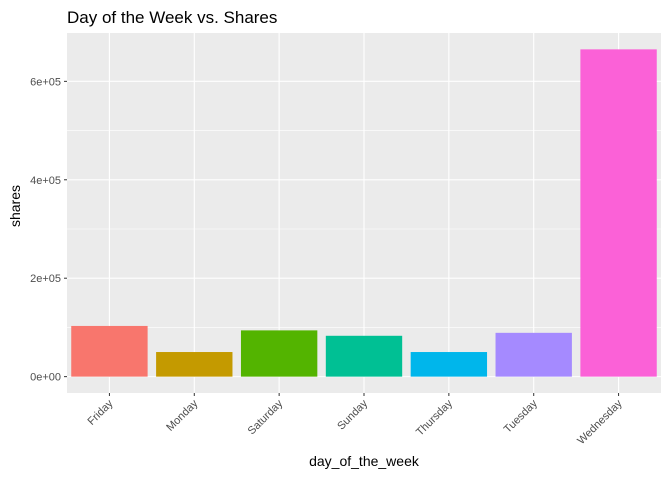 The image size is (672, 480). What do you see at coordinates (194, 364) in the screenshot?
I see `bar-monday` at bounding box center [194, 364].